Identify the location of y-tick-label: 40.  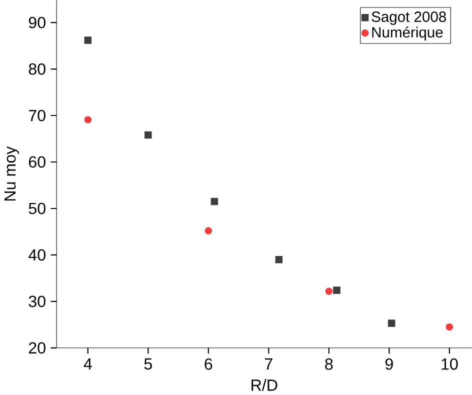
(37, 254).